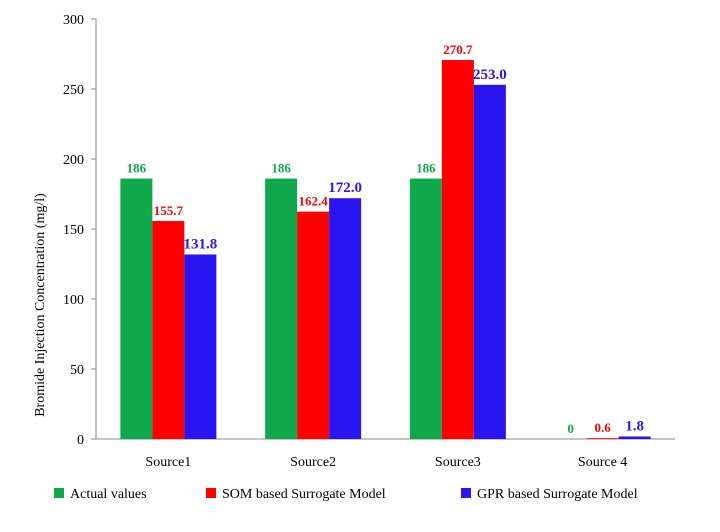 This screenshot has height=532, width=720. I want to click on bar-value-label: 162.4, so click(314, 201).